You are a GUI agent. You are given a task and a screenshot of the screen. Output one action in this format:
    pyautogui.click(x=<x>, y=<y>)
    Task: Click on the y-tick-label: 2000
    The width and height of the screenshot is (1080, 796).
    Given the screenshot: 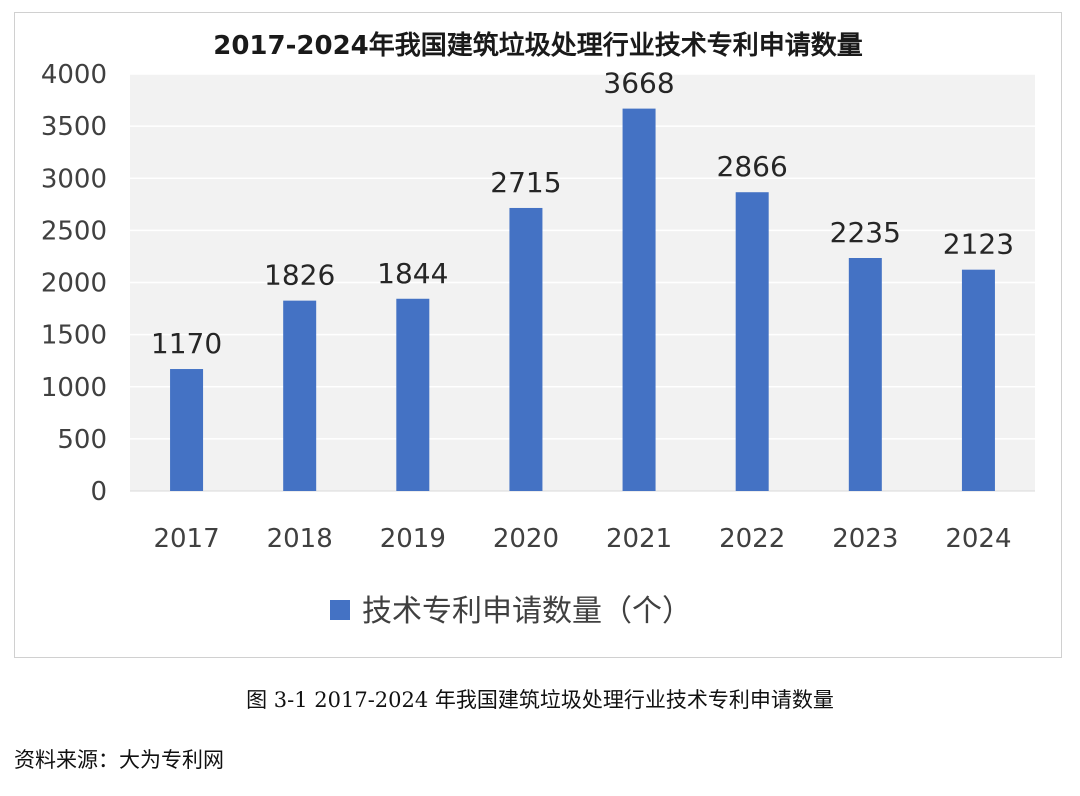 What is the action you would take?
    pyautogui.click(x=74, y=284)
    